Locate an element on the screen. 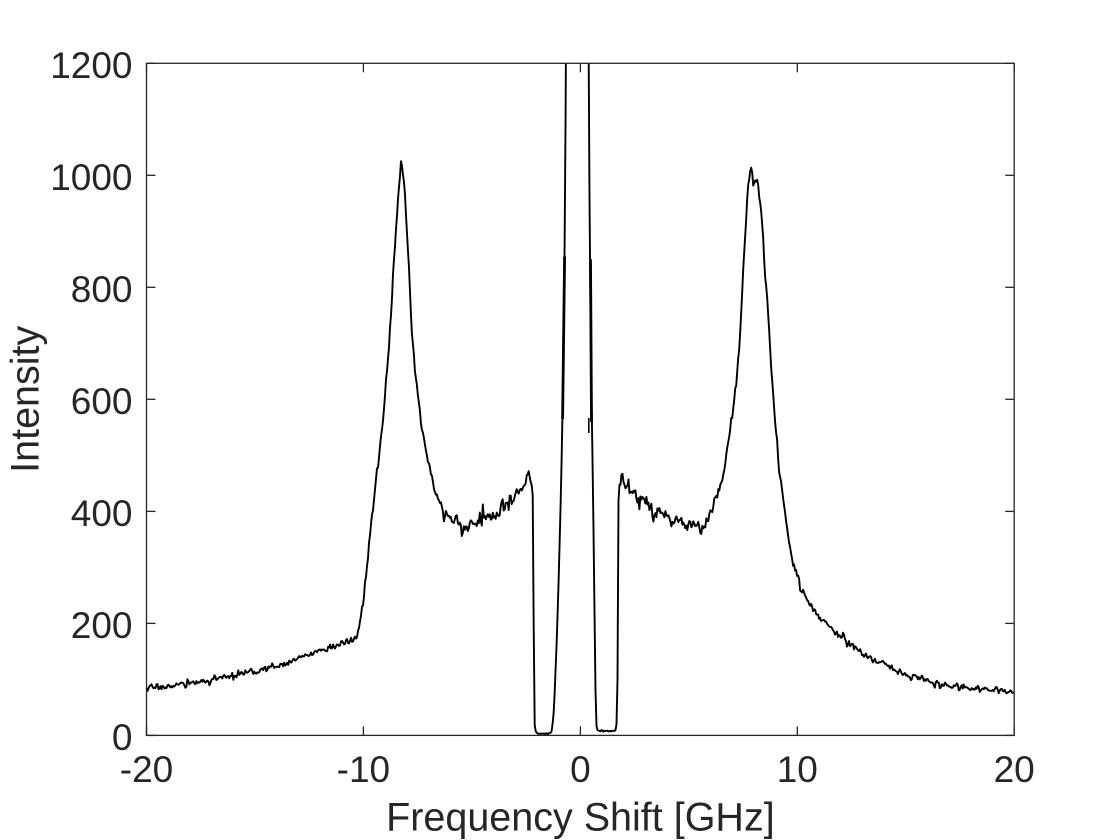 The height and width of the screenshot is (840, 1120). svg-text: Frequency Shift [GHz] is located at coordinates (580, 818).